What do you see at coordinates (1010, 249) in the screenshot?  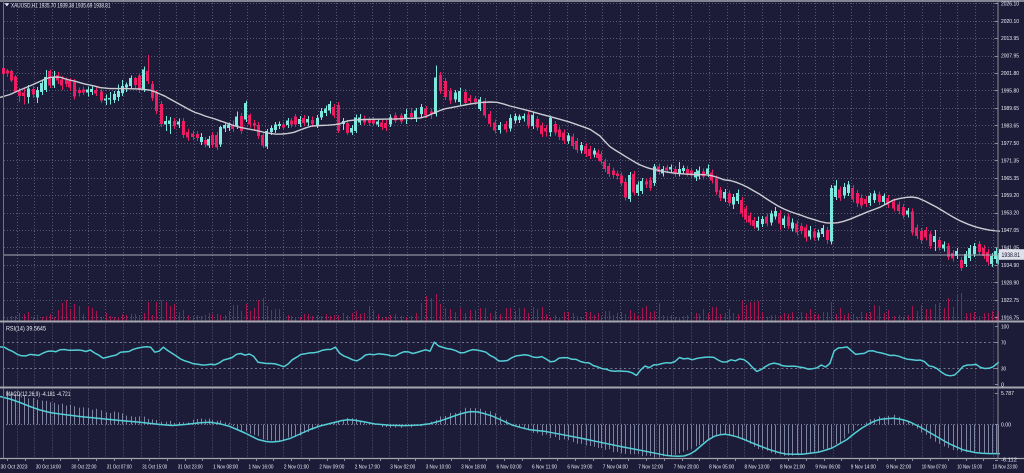 I see `svg-text: 1941.05` at bounding box center [1010, 249].